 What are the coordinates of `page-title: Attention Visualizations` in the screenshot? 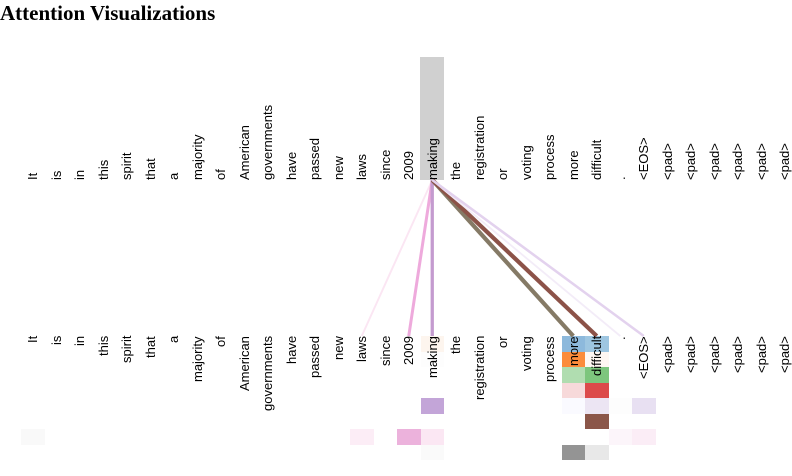 It's located at (108, 13).